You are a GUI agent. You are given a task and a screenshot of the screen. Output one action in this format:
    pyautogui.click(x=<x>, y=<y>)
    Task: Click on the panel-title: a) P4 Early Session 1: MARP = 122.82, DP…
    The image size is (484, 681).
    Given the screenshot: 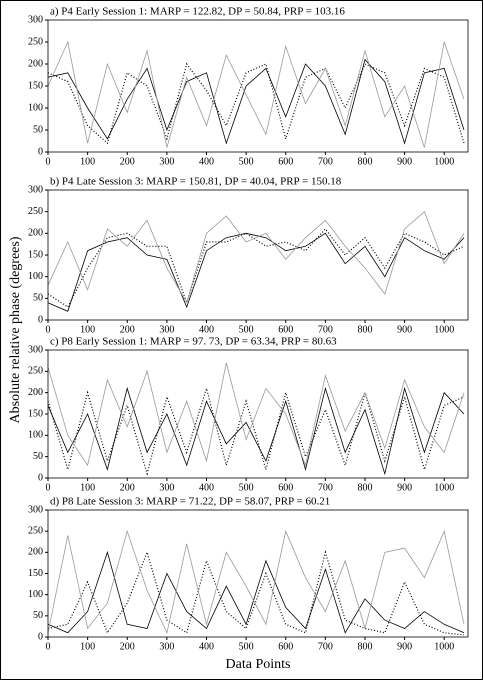 What is the action you would take?
    pyautogui.click(x=197, y=12)
    